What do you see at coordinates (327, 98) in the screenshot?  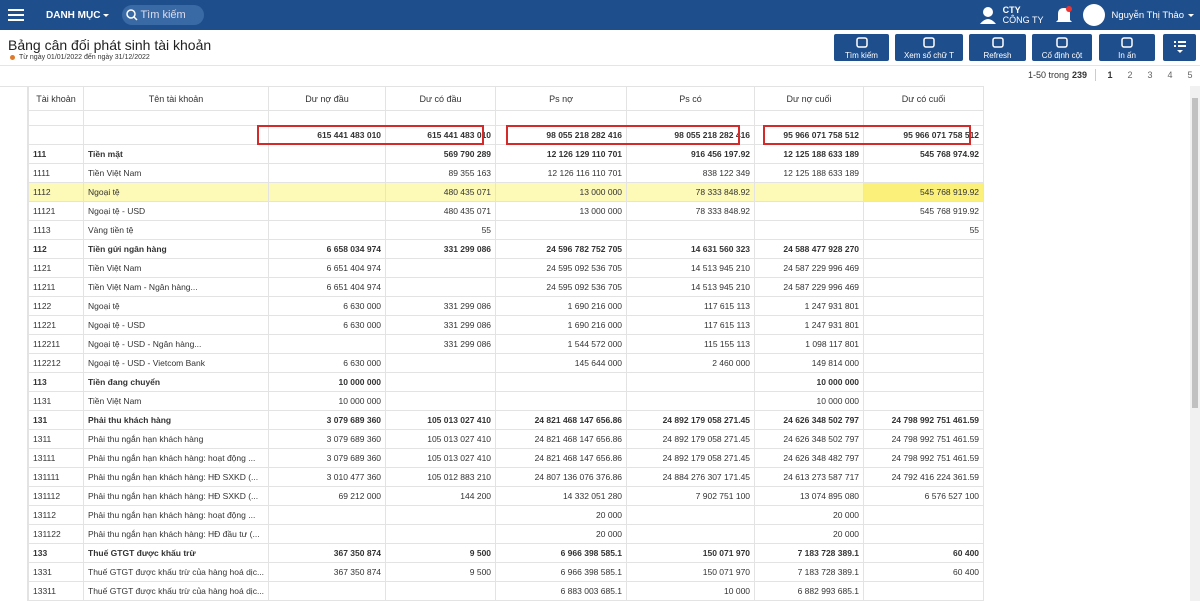 I see `column-header: Dư nợ đầu` at bounding box center [327, 98].